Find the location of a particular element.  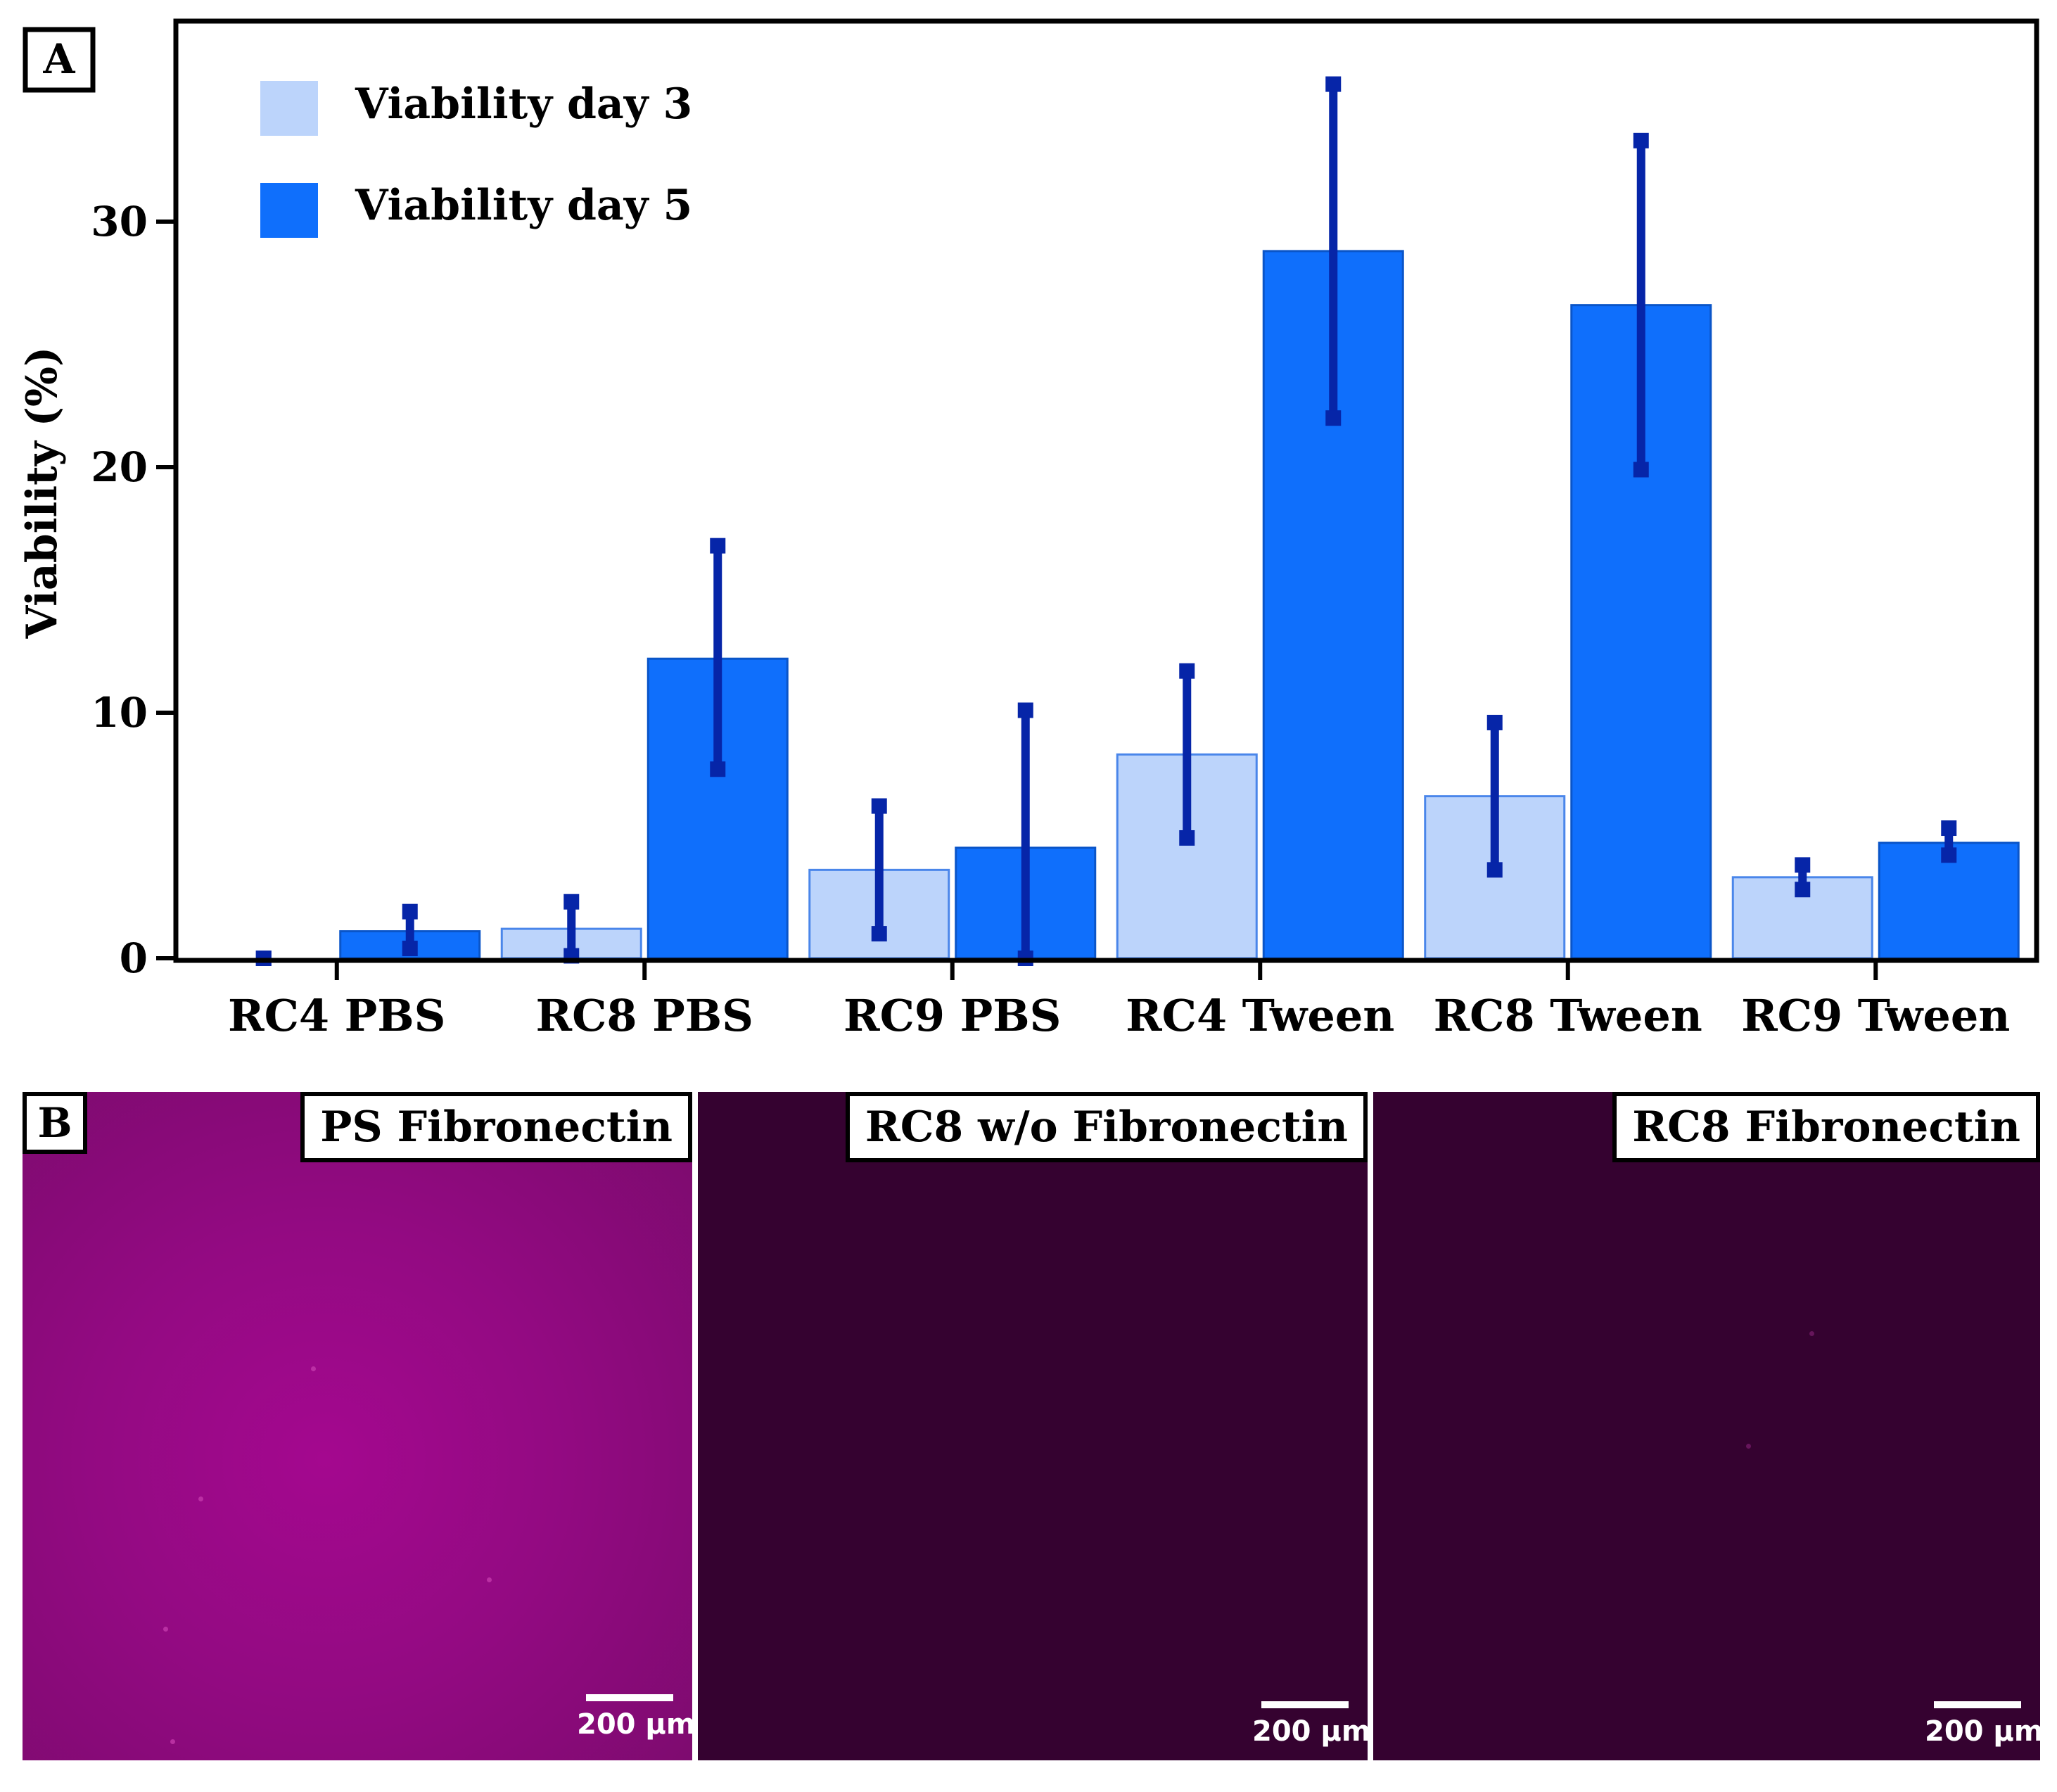

panel-a-box is located at coordinates (59, 60).